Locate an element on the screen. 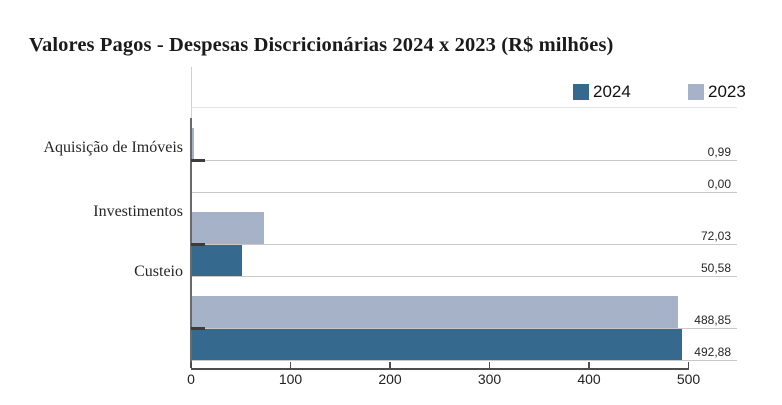 Image resolution: width=782 pixels, height=405 pixels. rule-line-2024-investimentos is located at coordinates (464, 276).